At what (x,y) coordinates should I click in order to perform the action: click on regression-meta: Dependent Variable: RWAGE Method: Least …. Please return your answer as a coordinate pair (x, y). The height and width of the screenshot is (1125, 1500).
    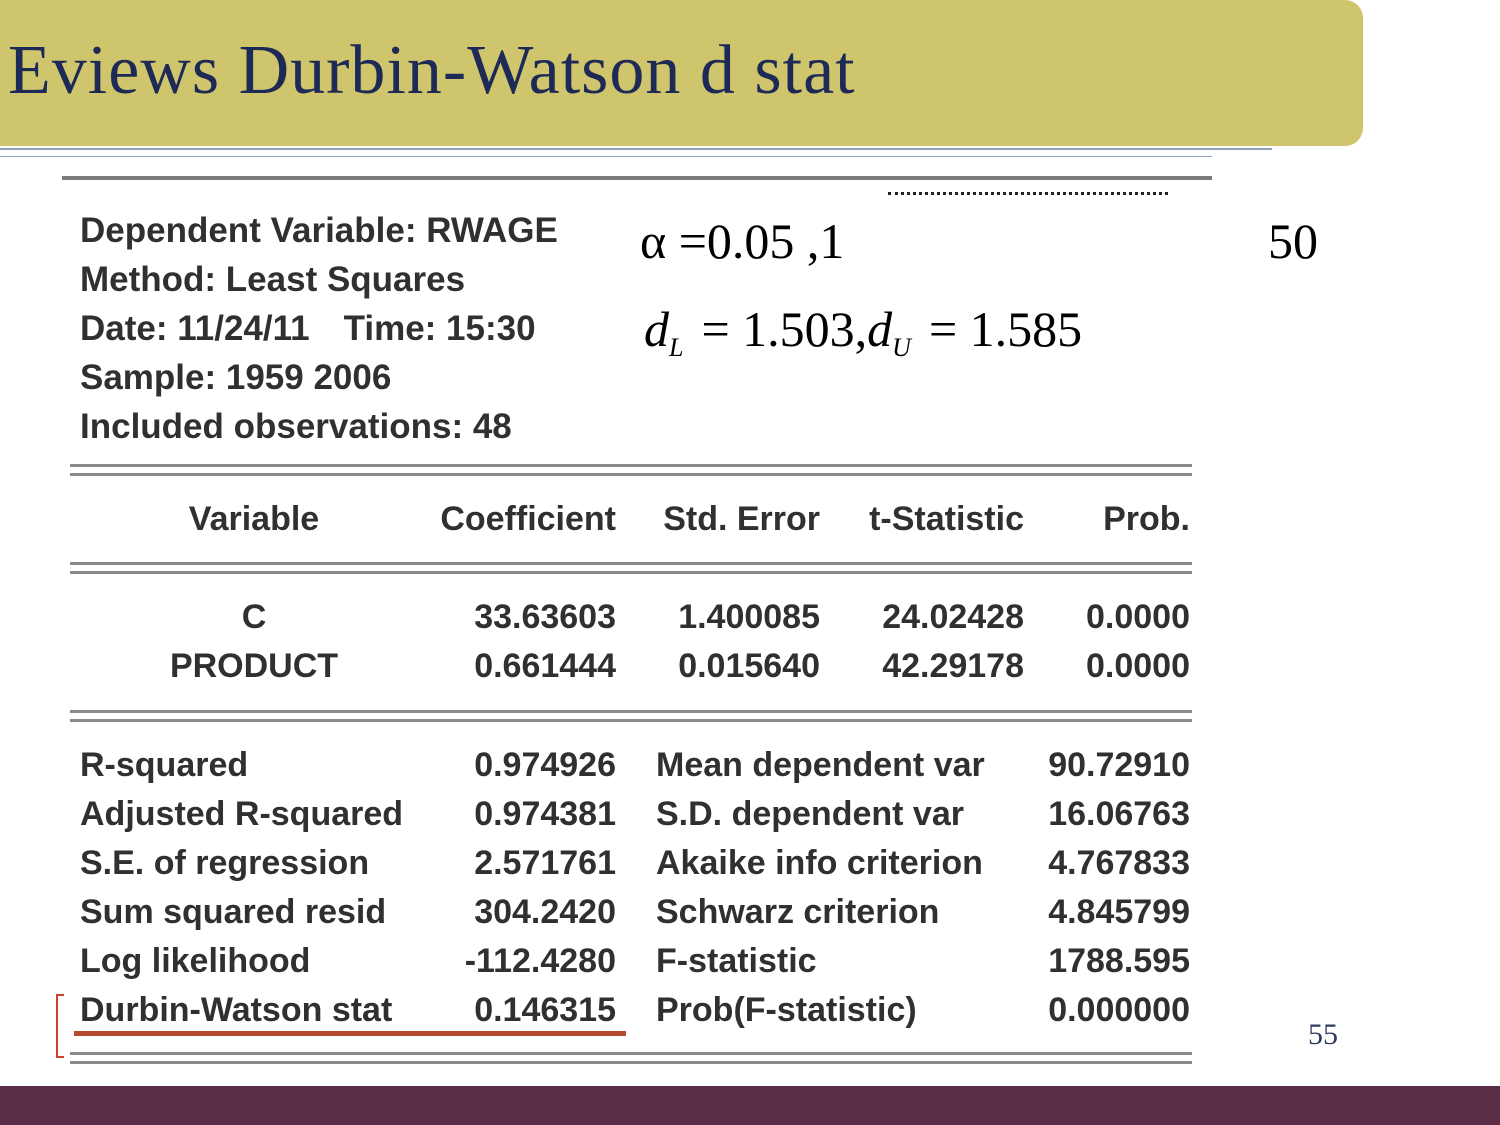
    Looking at the image, I should click on (319, 328).